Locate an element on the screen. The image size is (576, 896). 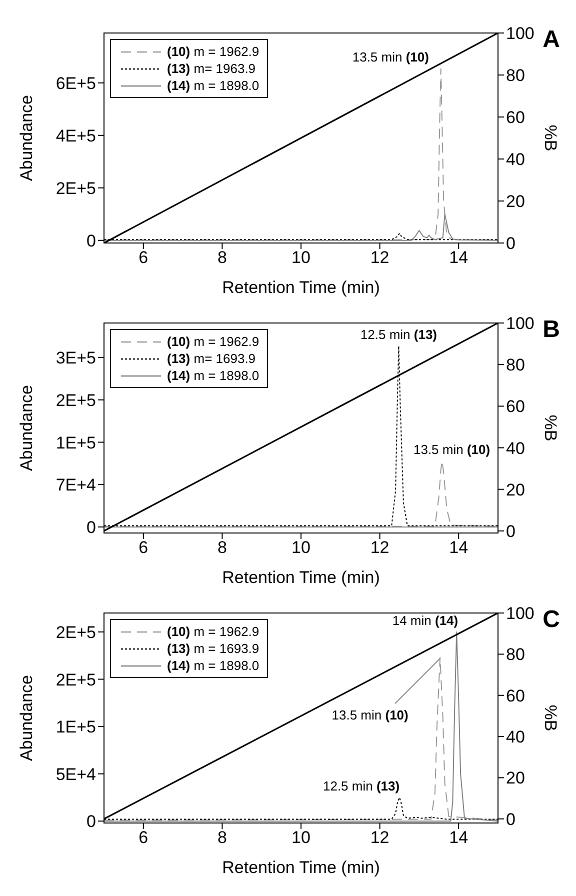
legend-label: (13) m= 1693.9 is located at coordinates (211, 358).